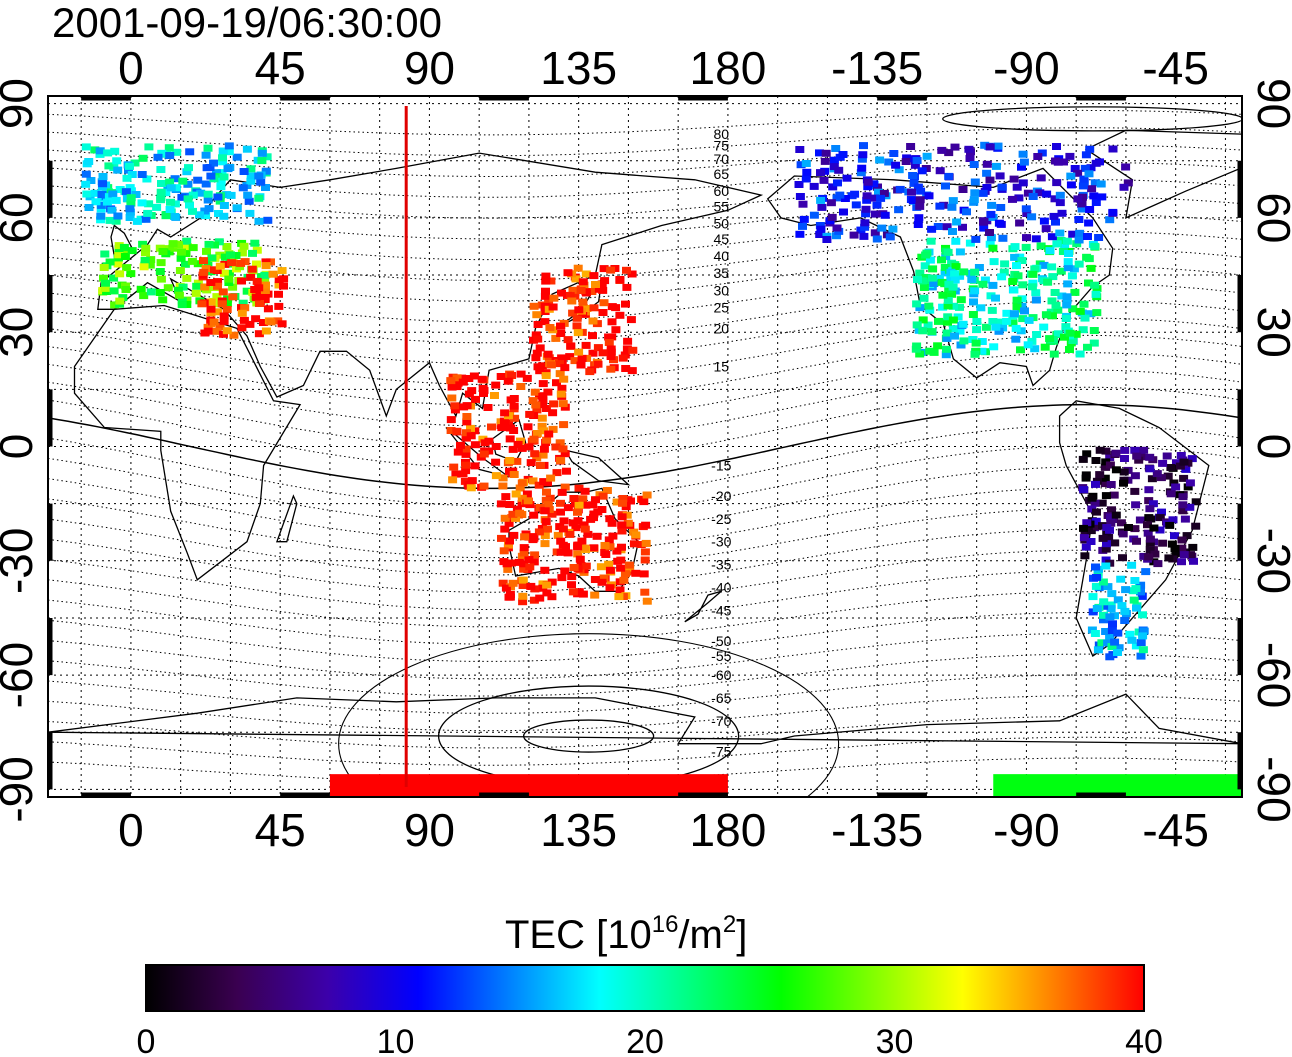 The width and height of the screenshot is (1292, 1057). I want to click on contour-label: -35, so click(721, 565).